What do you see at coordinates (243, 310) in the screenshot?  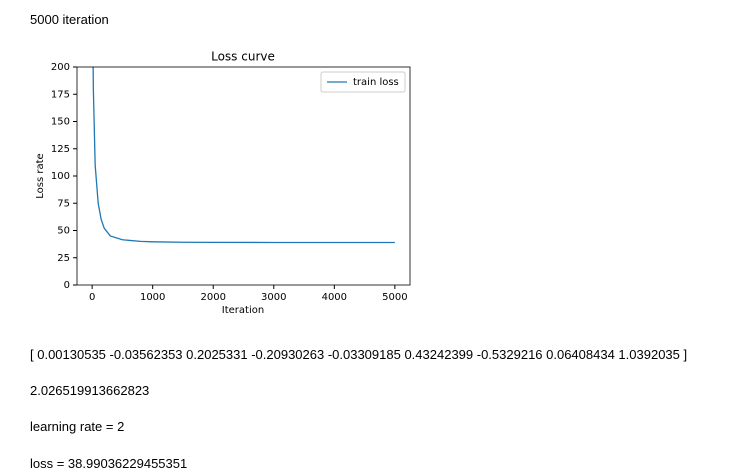 I see `x-axis-label: Iteration` at bounding box center [243, 310].